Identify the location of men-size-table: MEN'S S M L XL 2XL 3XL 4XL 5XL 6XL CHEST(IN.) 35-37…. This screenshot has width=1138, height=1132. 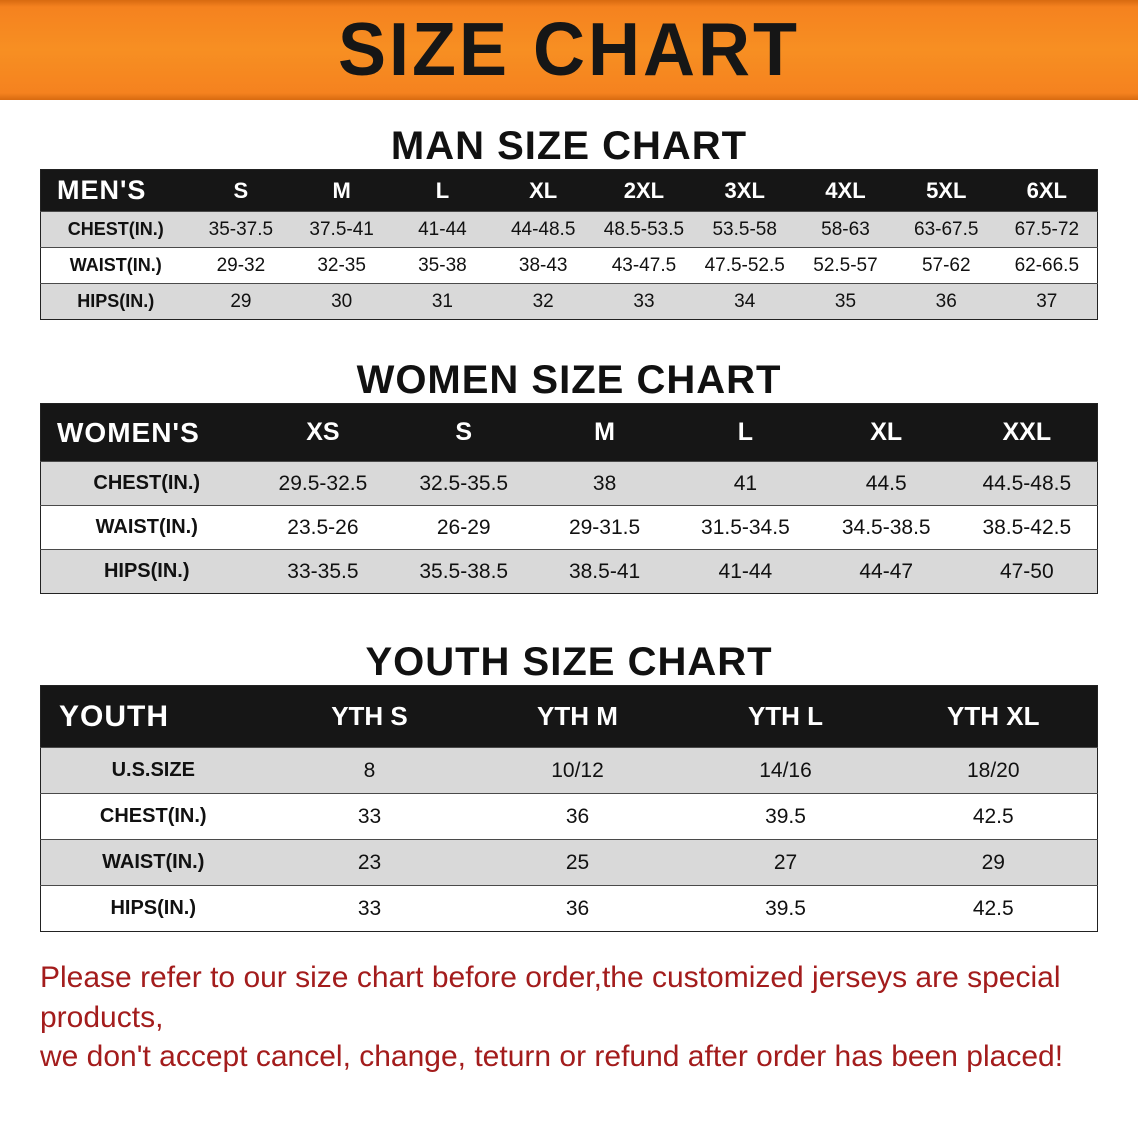
(569, 244).